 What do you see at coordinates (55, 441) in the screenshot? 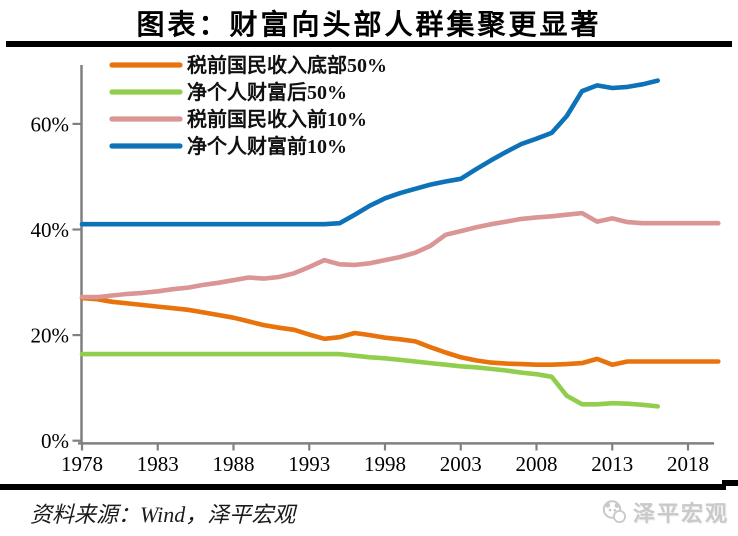
I see `y-axis-tick-label: 0%` at bounding box center [55, 441].